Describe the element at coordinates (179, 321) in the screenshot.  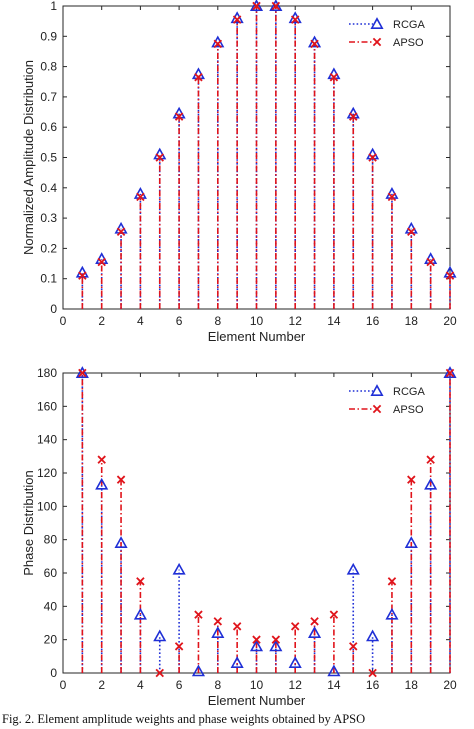
I see `x-tick-label: 6` at that location.